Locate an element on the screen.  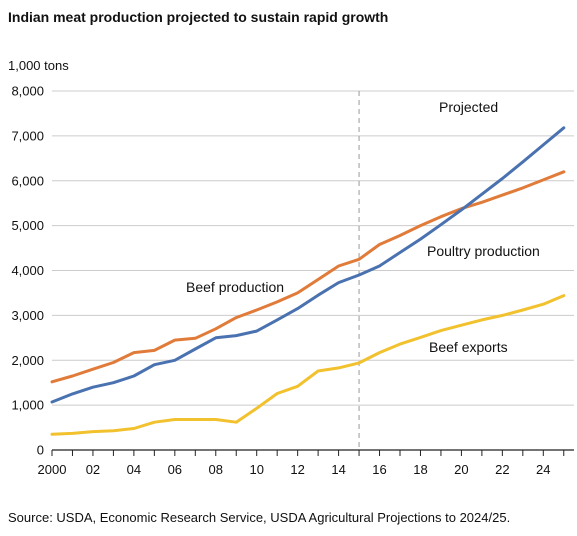
x-tick-label: 04 is located at coordinates (134, 469).